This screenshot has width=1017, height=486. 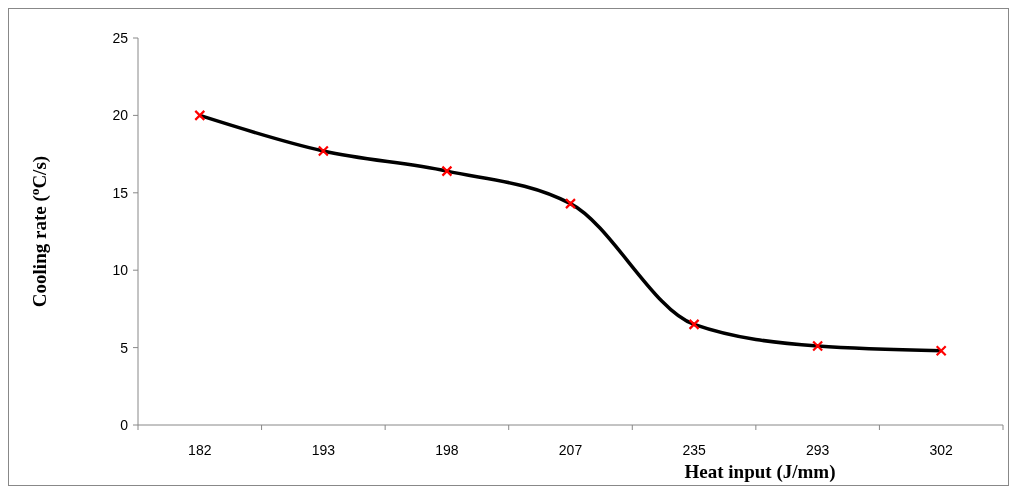 What do you see at coordinates (817, 450) in the screenshot?
I see `x-tick-label: 293` at bounding box center [817, 450].